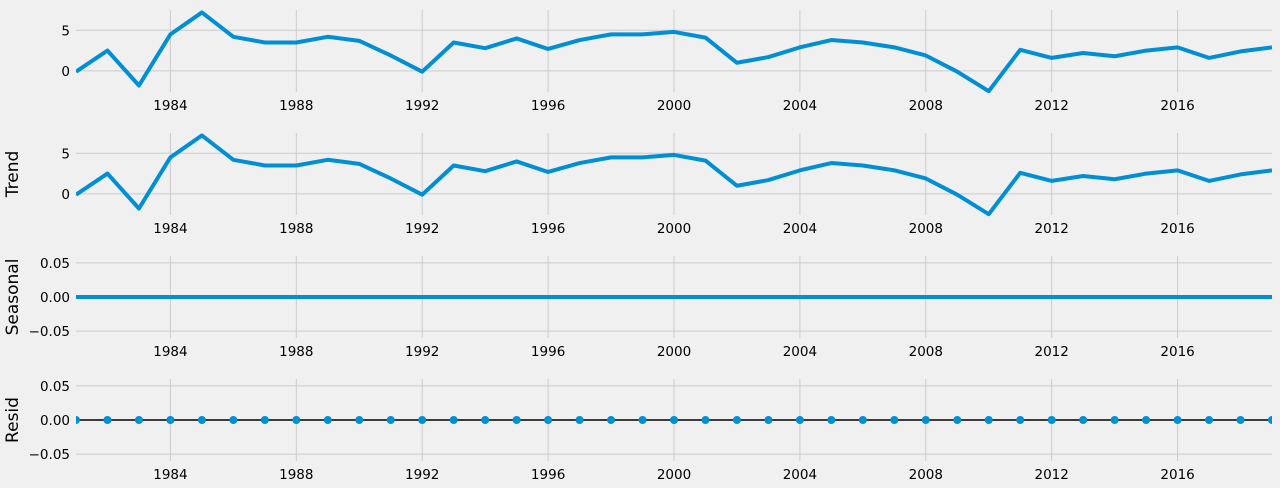 The image size is (1280, 488). I want to click on y-axis-label: Seasonal, so click(13, 297).